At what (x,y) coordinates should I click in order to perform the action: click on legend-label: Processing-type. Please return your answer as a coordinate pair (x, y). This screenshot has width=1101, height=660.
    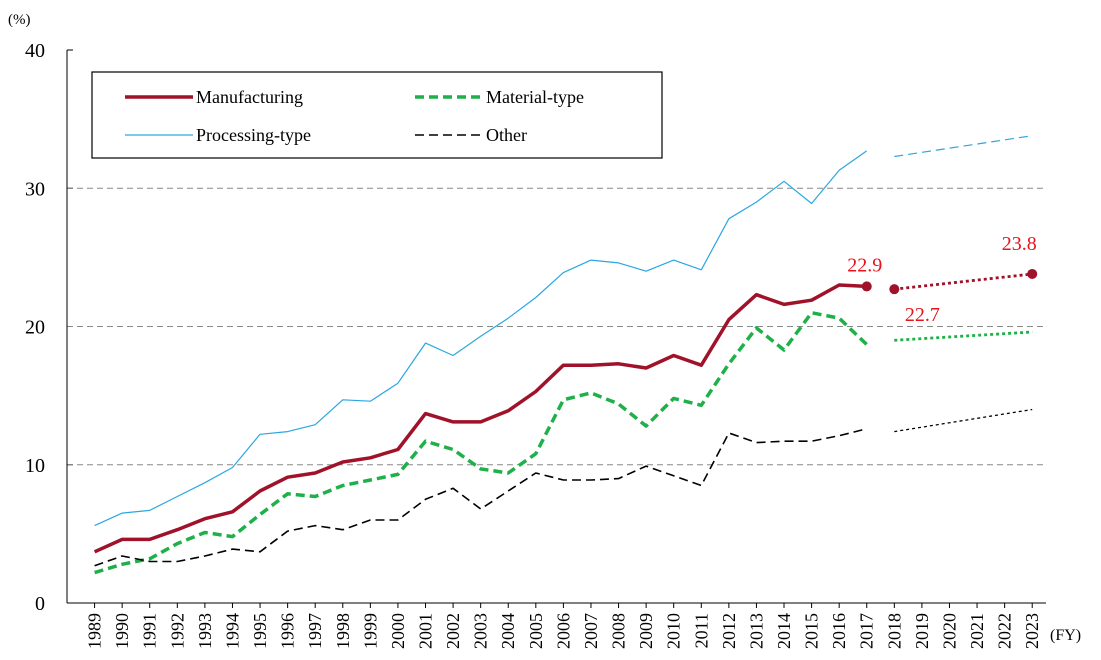
    Looking at the image, I should click on (253, 135).